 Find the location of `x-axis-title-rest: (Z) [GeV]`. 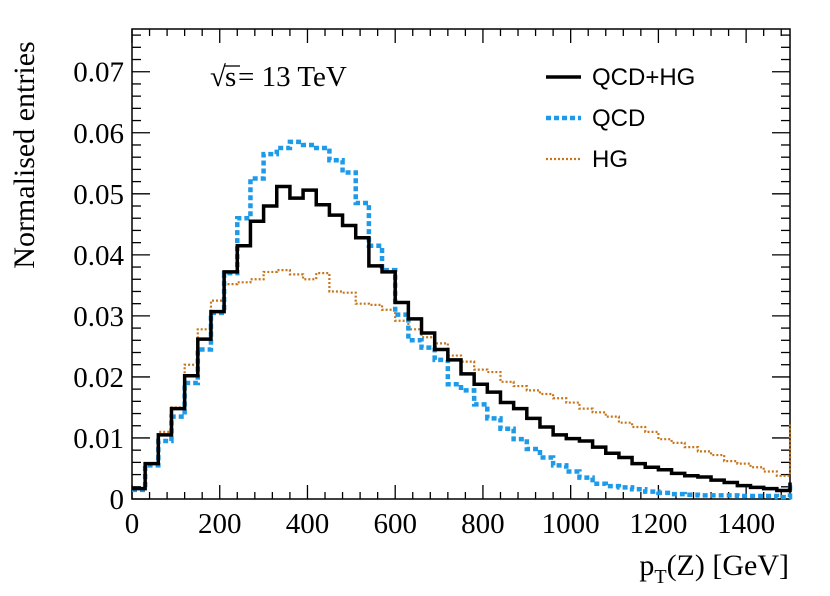

x-axis-title-rest: (Z) [GeV] is located at coordinates (728, 565).